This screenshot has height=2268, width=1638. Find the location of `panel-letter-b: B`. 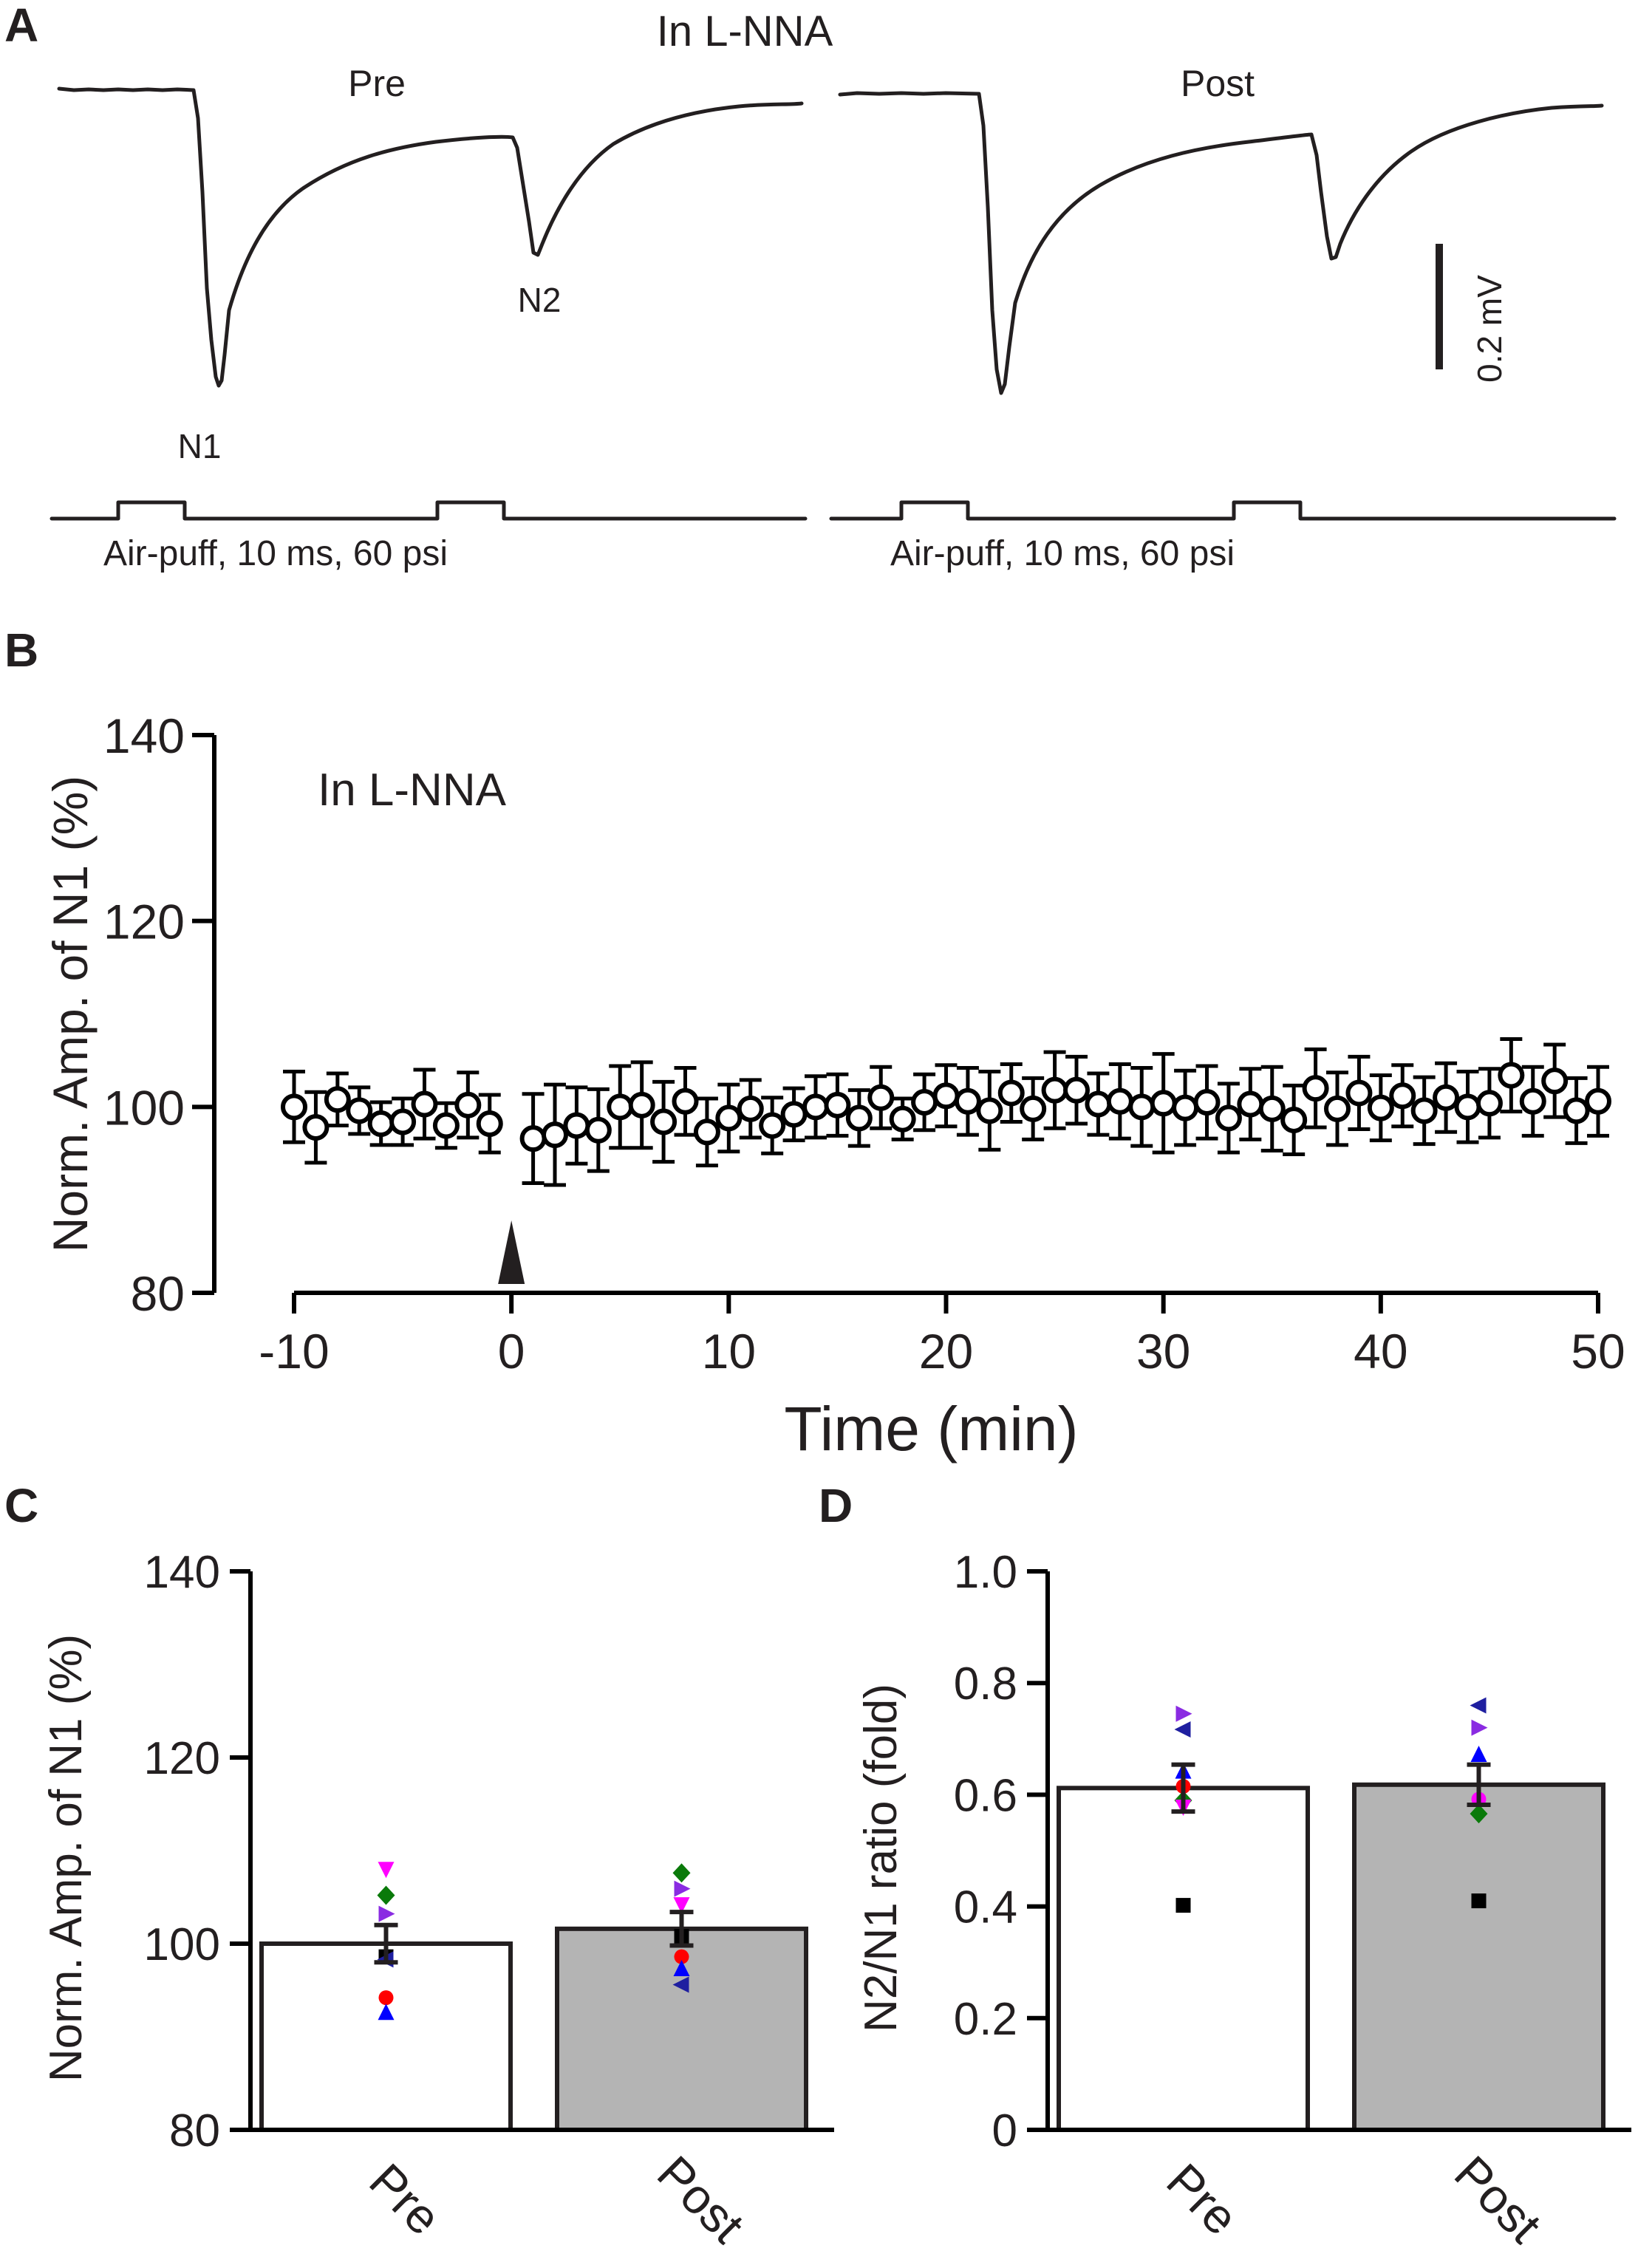

panel-letter-b: B is located at coordinates (21, 650).